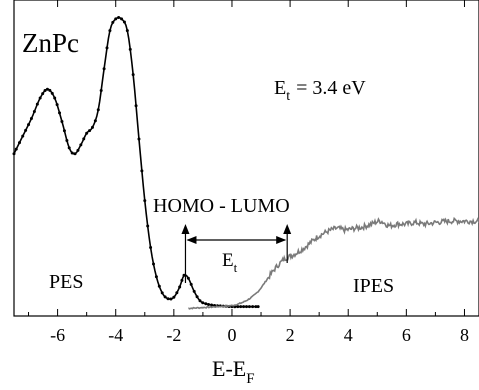 The height and width of the screenshot is (390, 479). Describe the element at coordinates (230, 262) in the screenshot. I see `gap-label: Et` at that location.